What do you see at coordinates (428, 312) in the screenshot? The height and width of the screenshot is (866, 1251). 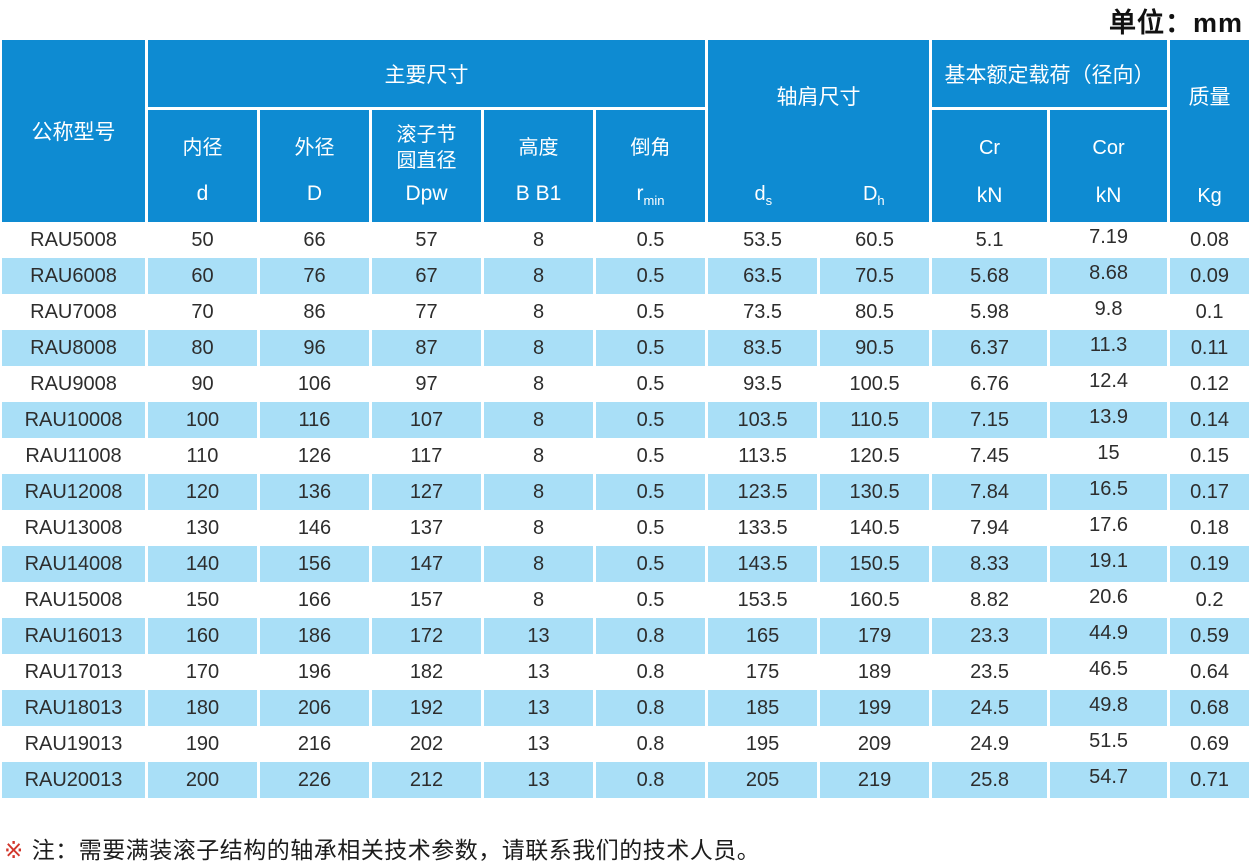 I see `cell-pitch-diameter: 77` at bounding box center [428, 312].